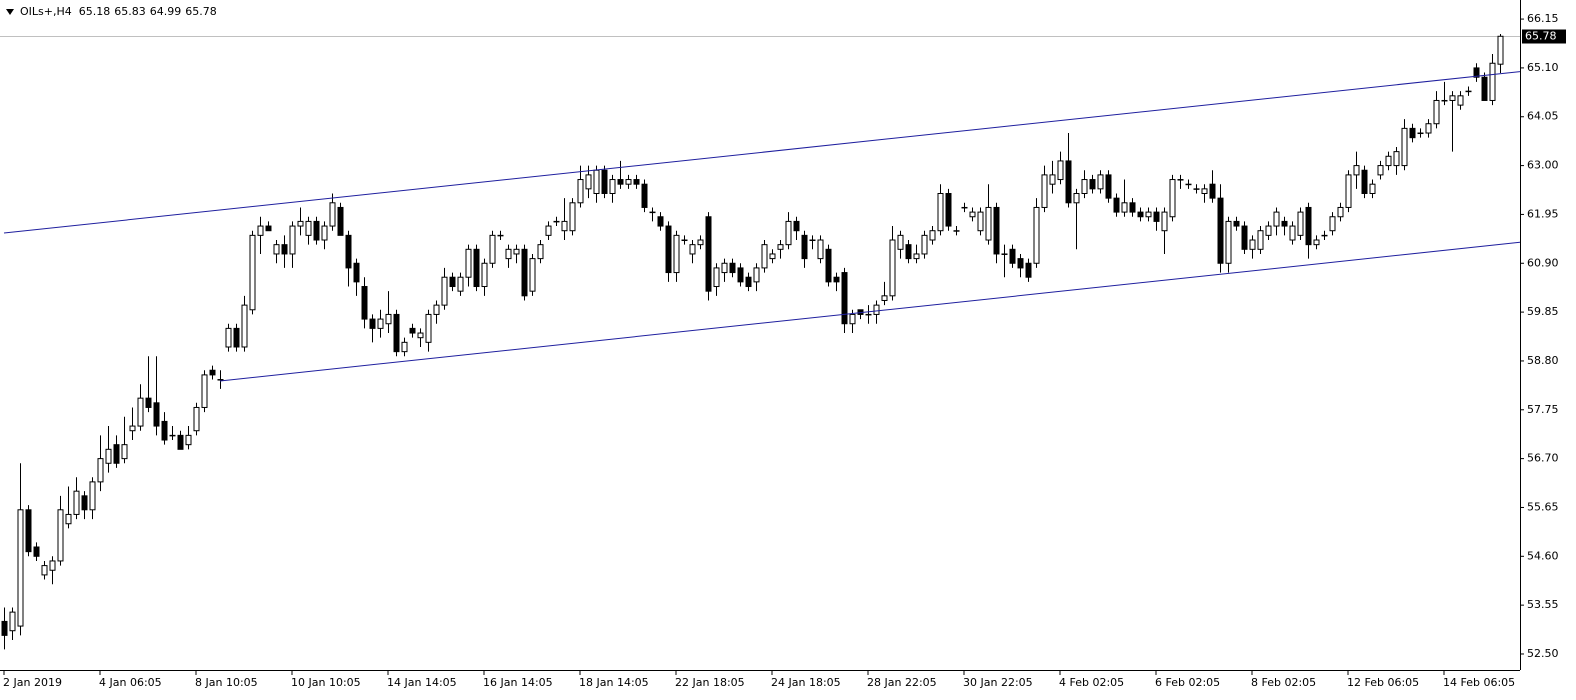  I want to click on y-tick-label: 54.60, so click(1543, 555).